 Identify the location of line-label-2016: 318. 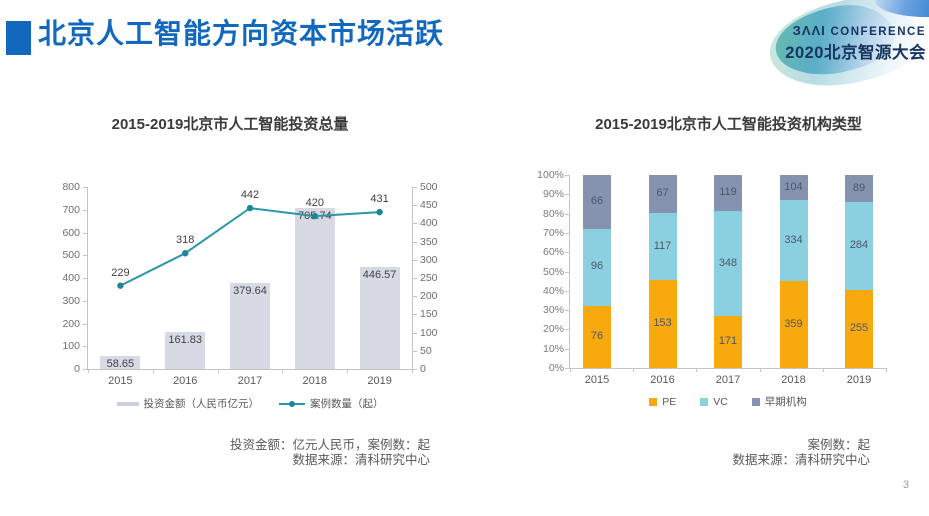
(185, 240).